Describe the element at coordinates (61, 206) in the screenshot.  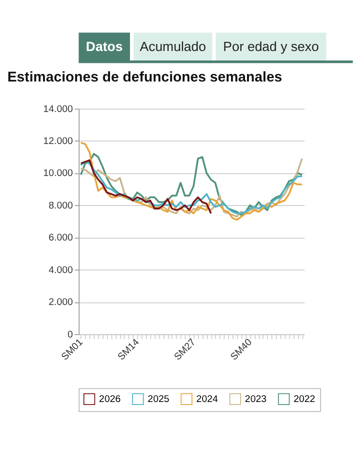
I see `y-tick-label: 8.000` at that location.